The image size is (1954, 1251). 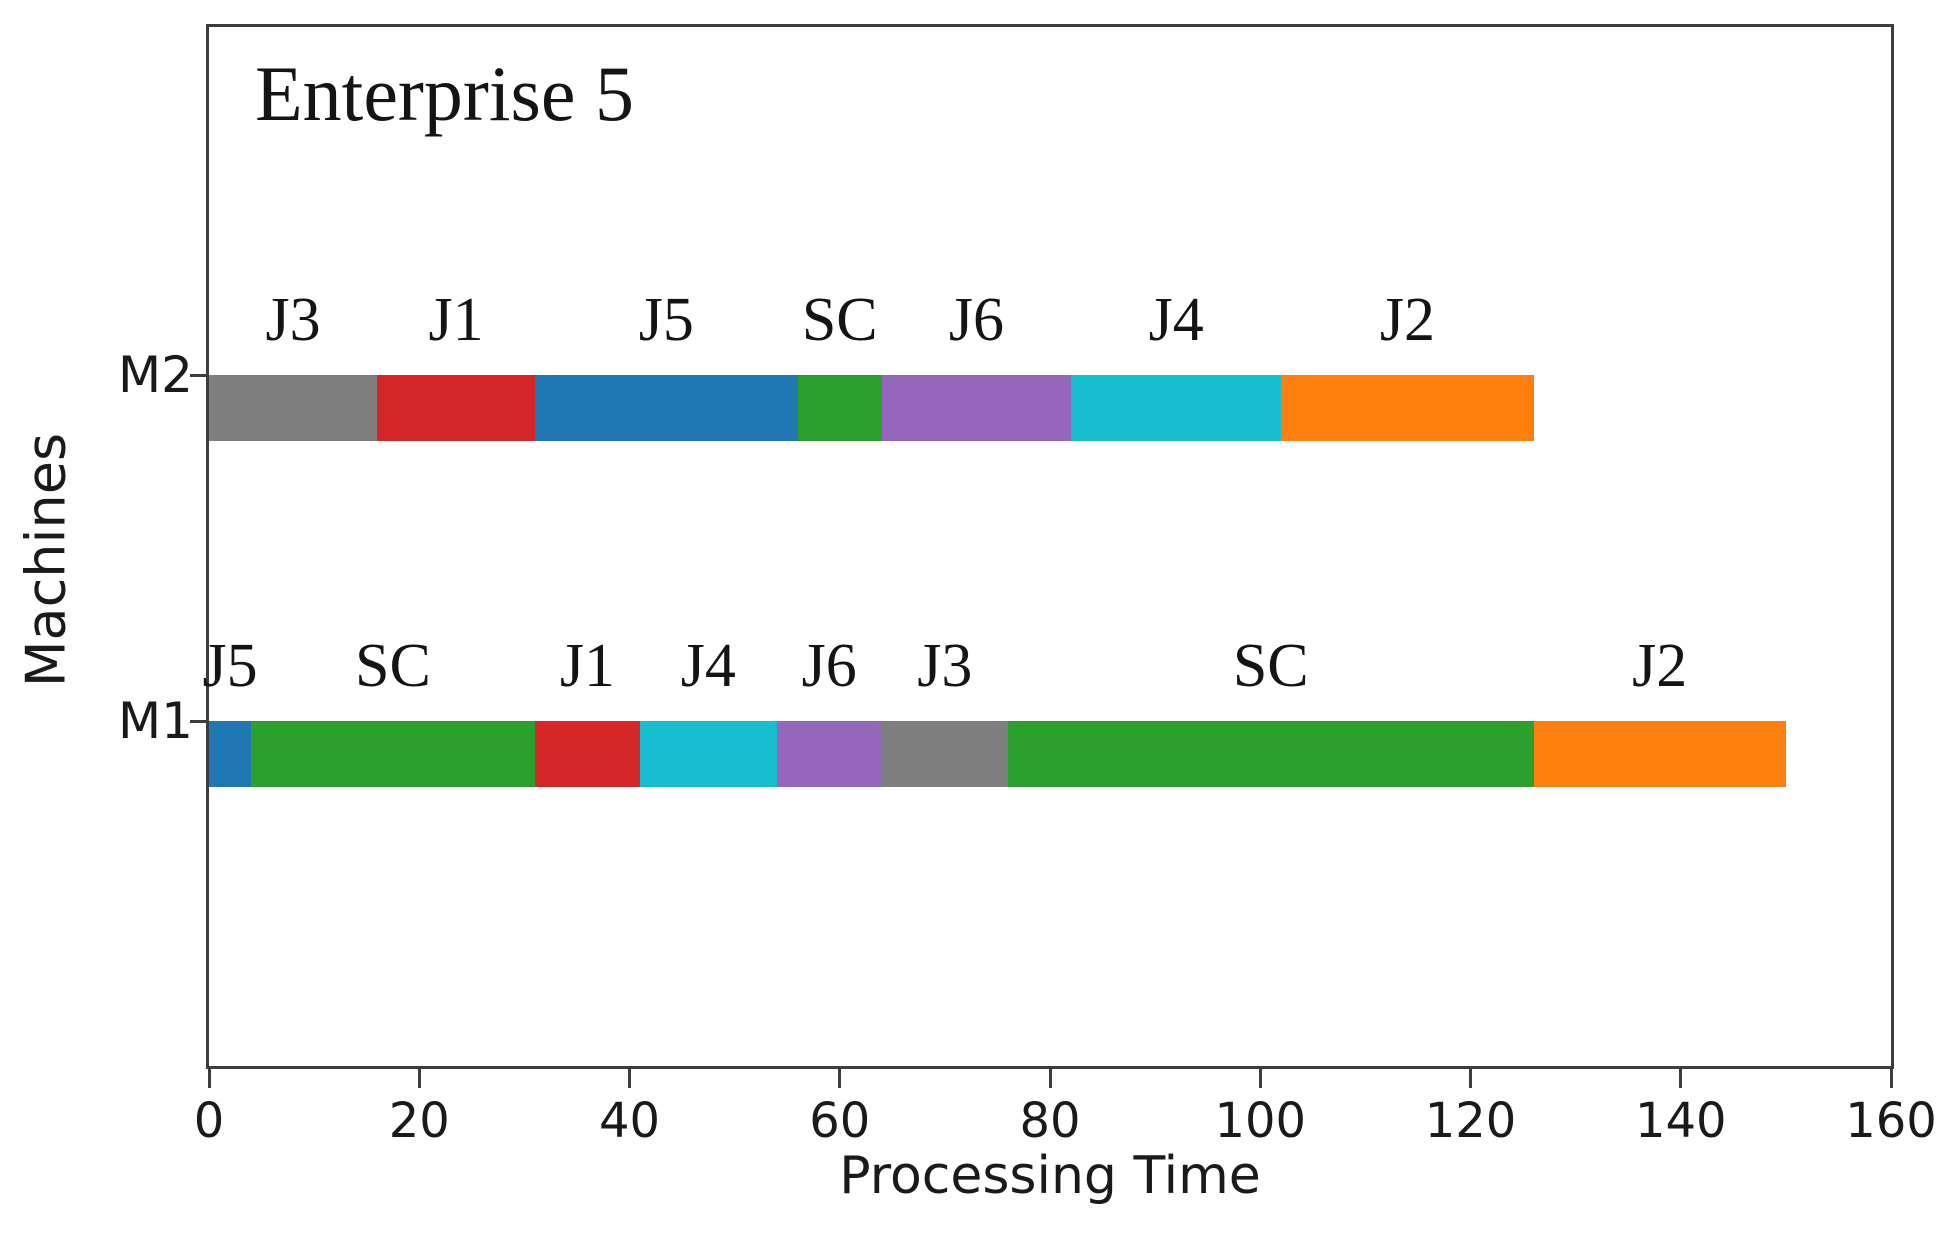 What do you see at coordinates (840, 1121) in the screenshot?
I see `x-tick-label: 60` at bounding box center [840, 1121].